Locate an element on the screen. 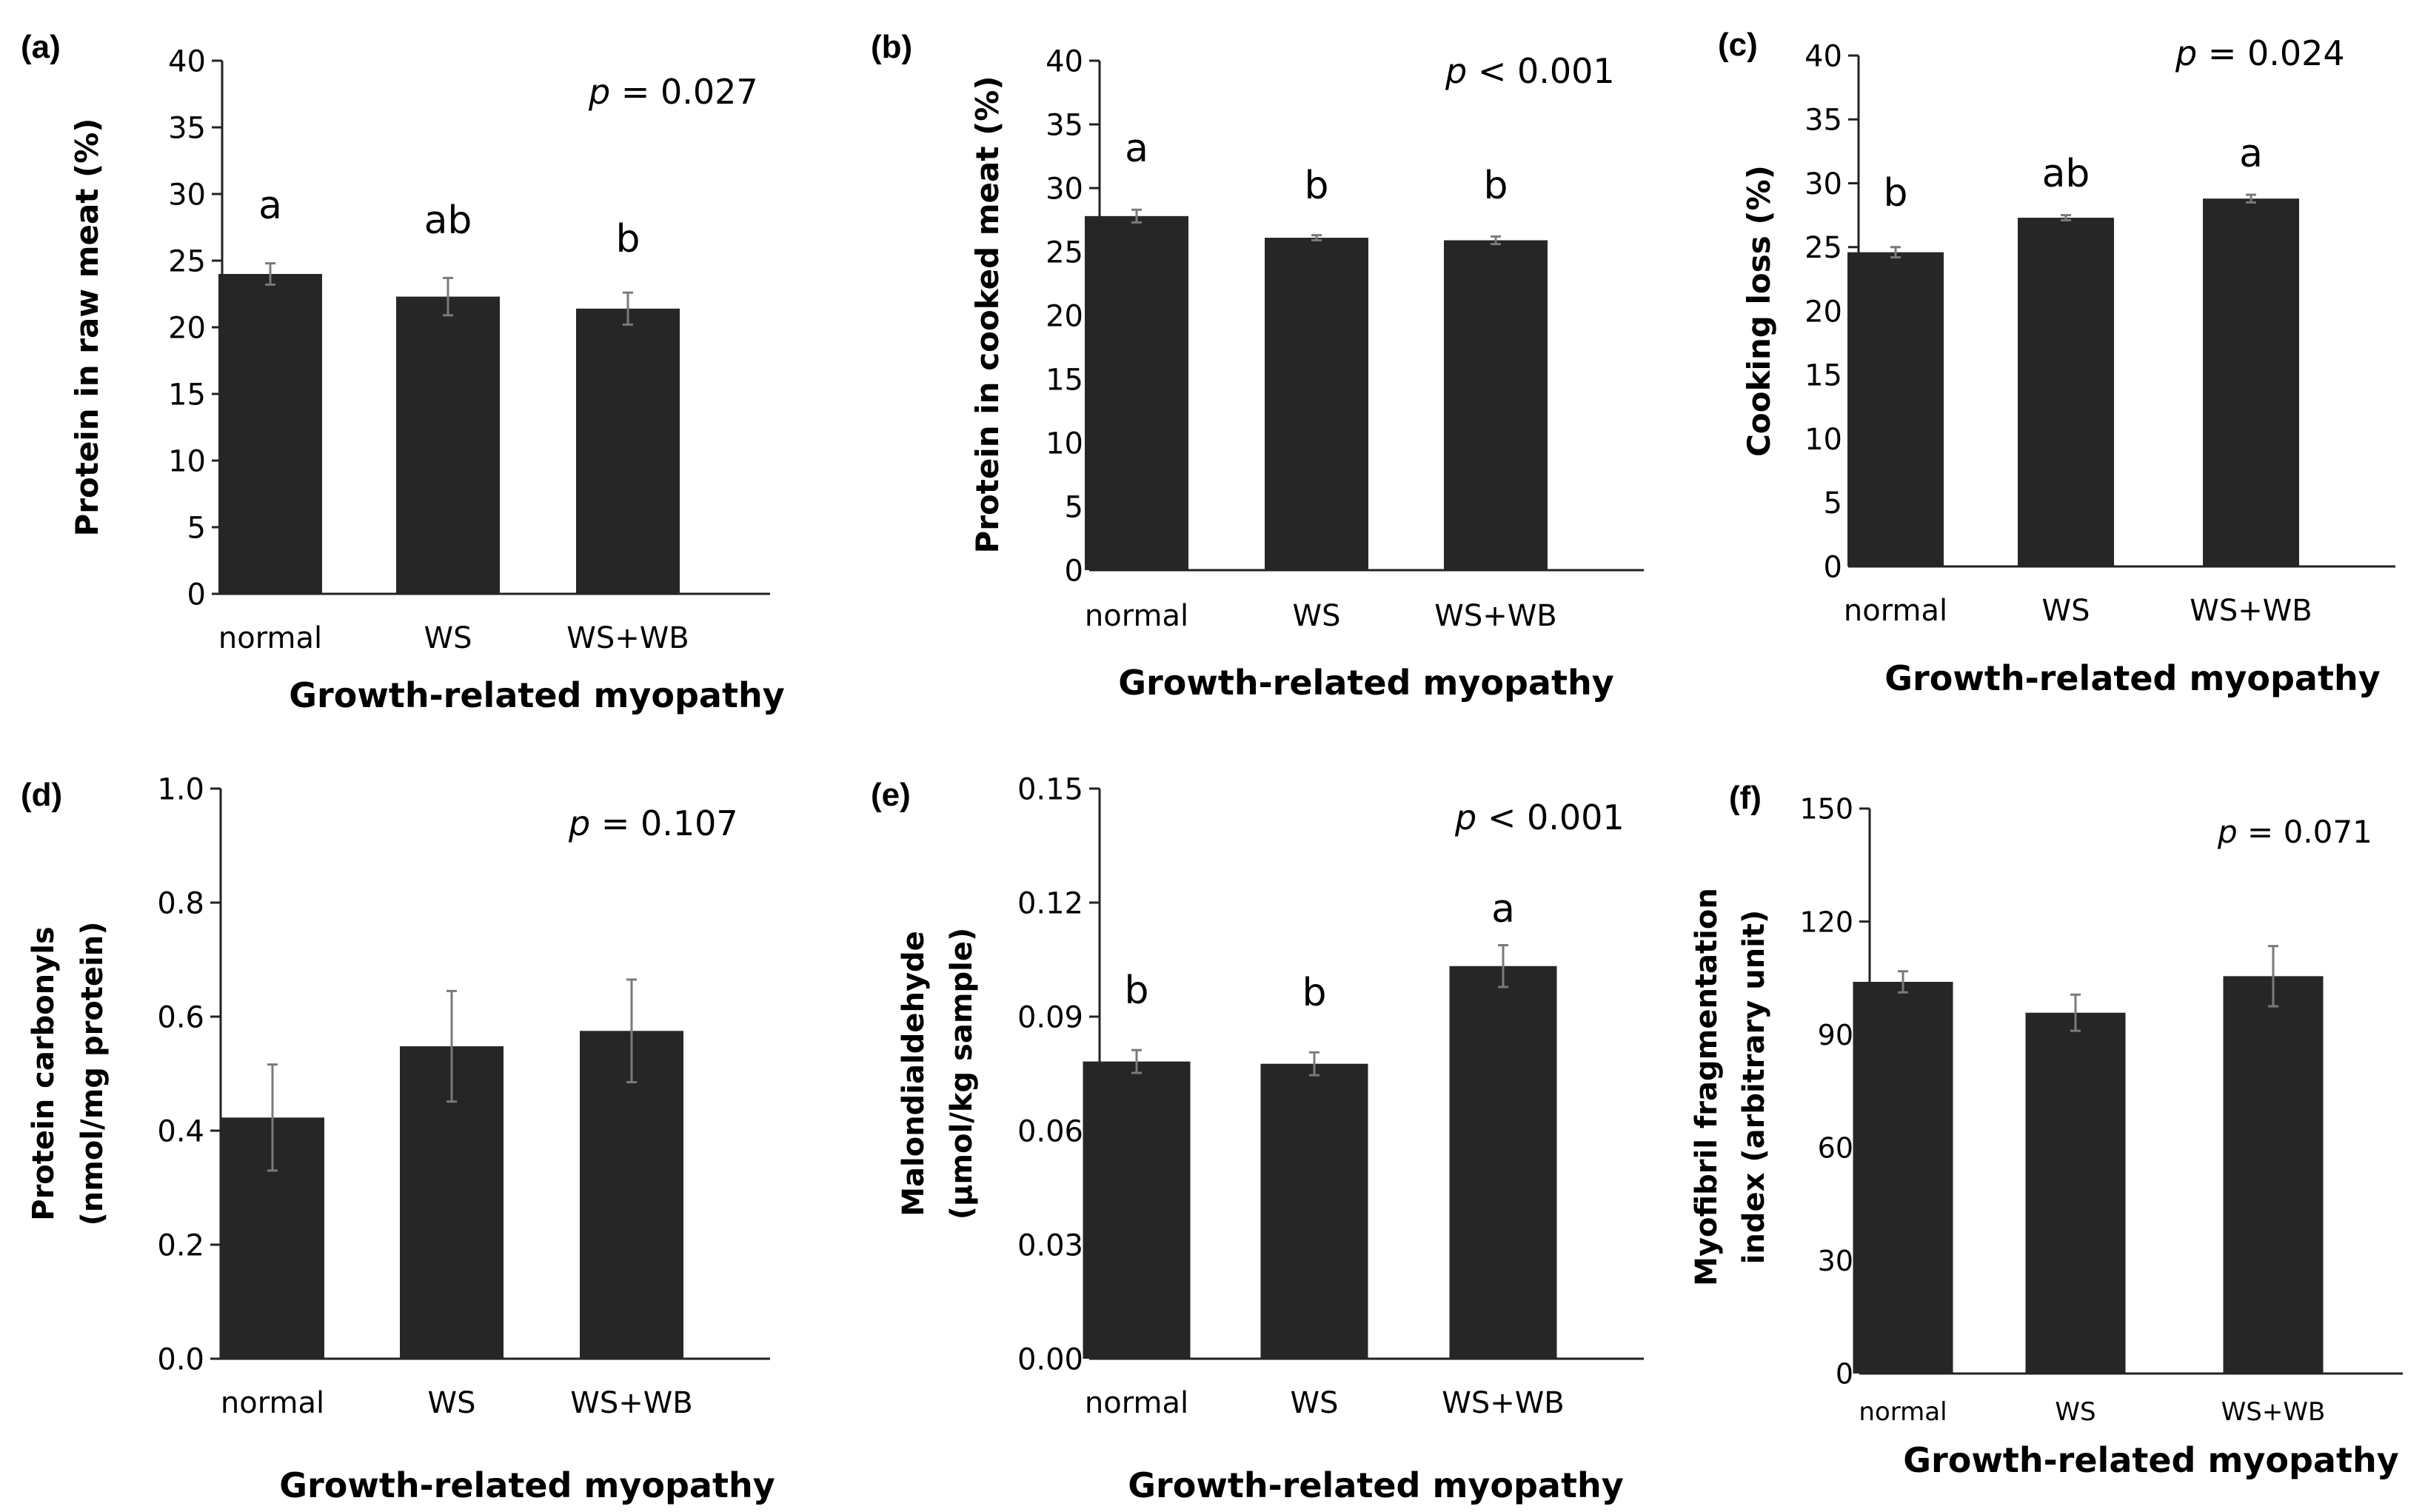  y-tick-label: 60 is located at coordinates (1836, 1147).